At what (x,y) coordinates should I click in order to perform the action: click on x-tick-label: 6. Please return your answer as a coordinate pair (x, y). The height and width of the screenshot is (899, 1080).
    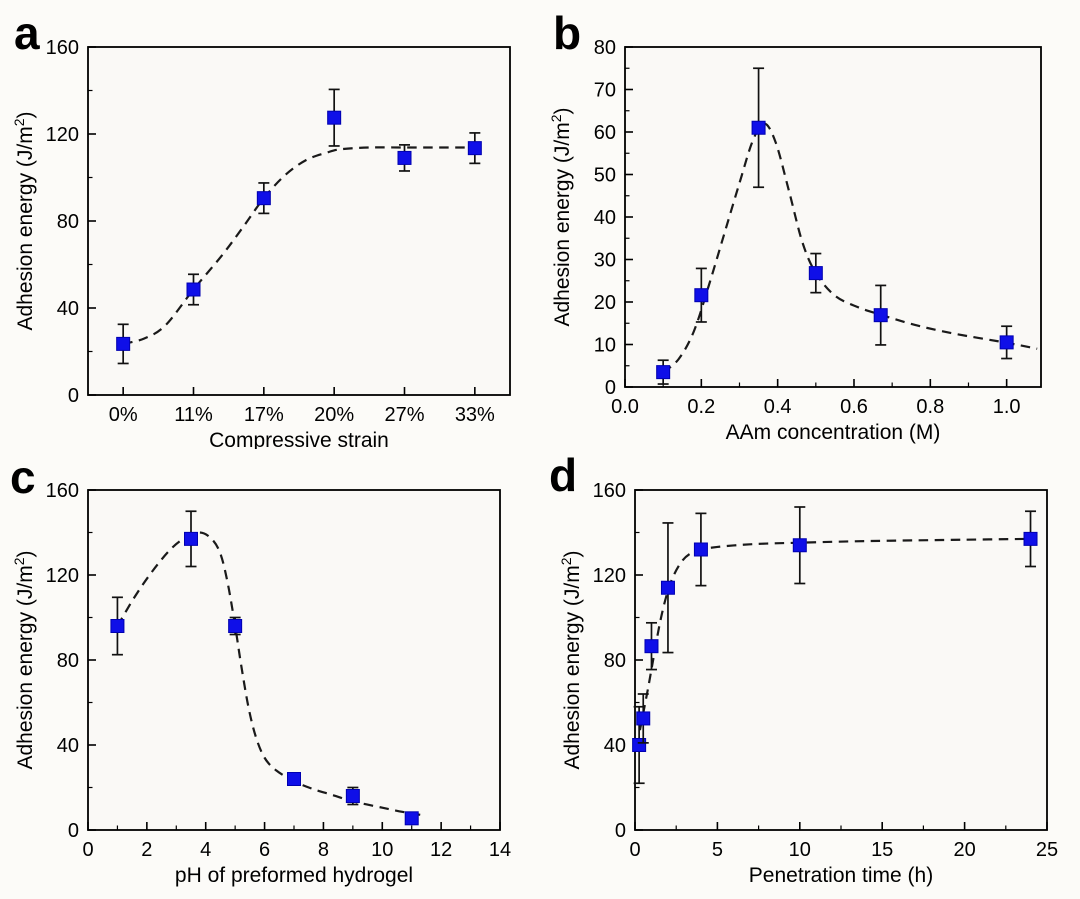
    Looking at the image, I should click on (264, 850).